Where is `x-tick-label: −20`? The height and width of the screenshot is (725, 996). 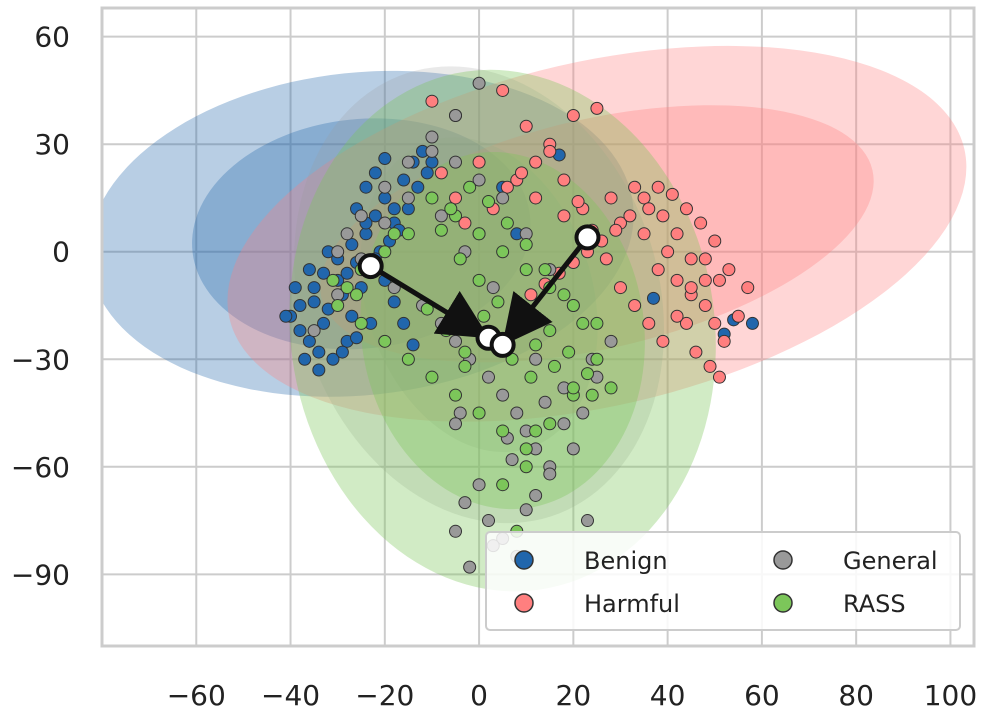 x-tick-label: −20 is located at coordinates (384, 695).